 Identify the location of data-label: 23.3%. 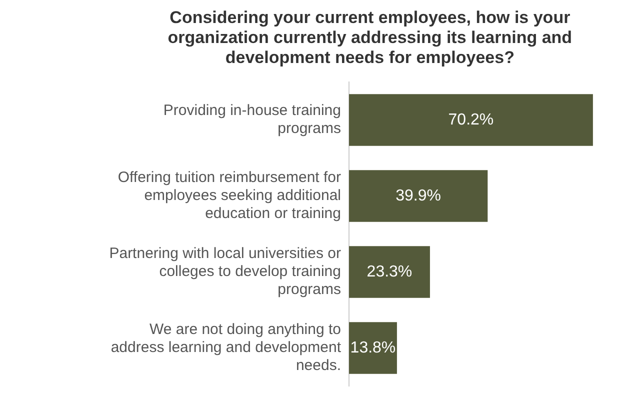
(389, 271).